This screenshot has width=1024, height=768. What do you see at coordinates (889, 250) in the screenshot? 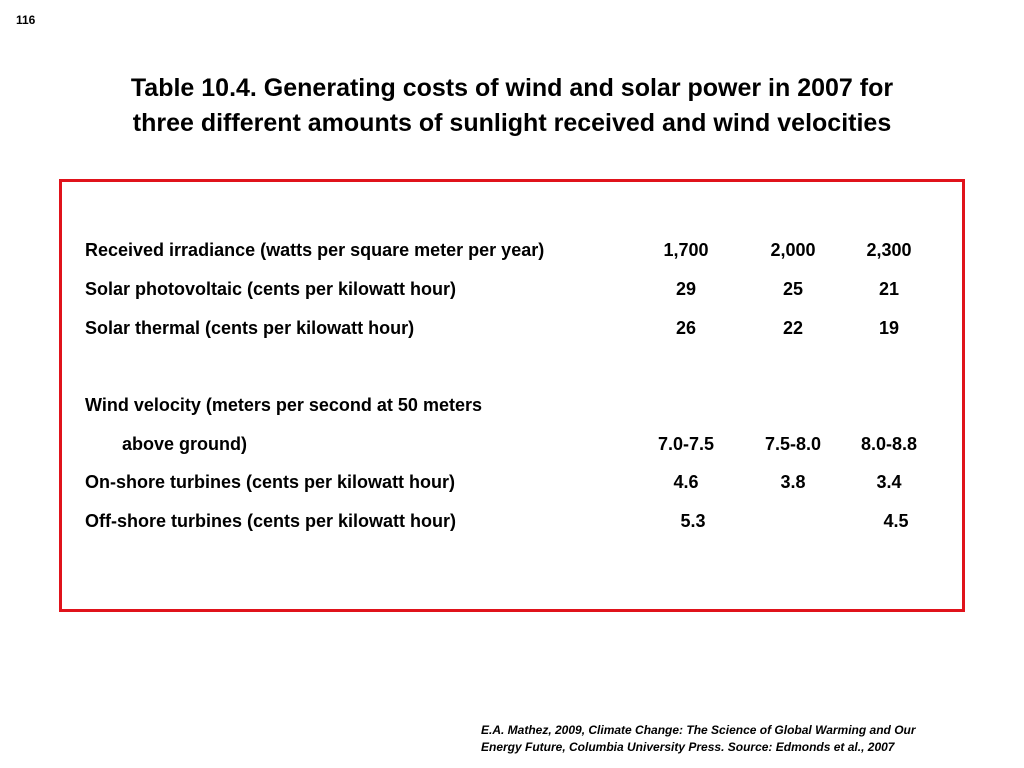
I see `cell-high: 2,300` at bounding box center [889, 250].